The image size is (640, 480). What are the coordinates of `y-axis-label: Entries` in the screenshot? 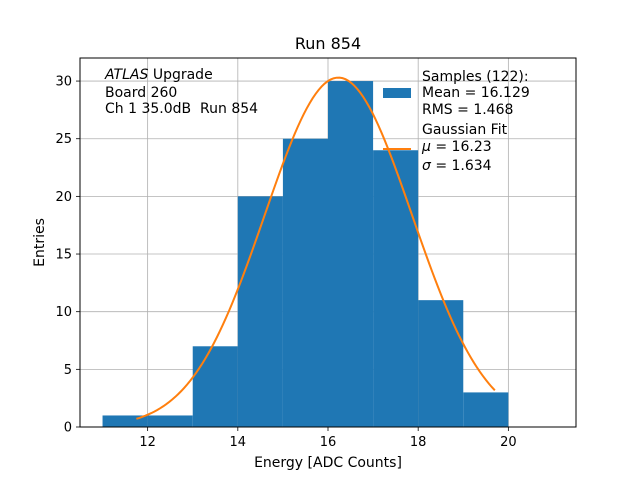 It's located at (40, 242).